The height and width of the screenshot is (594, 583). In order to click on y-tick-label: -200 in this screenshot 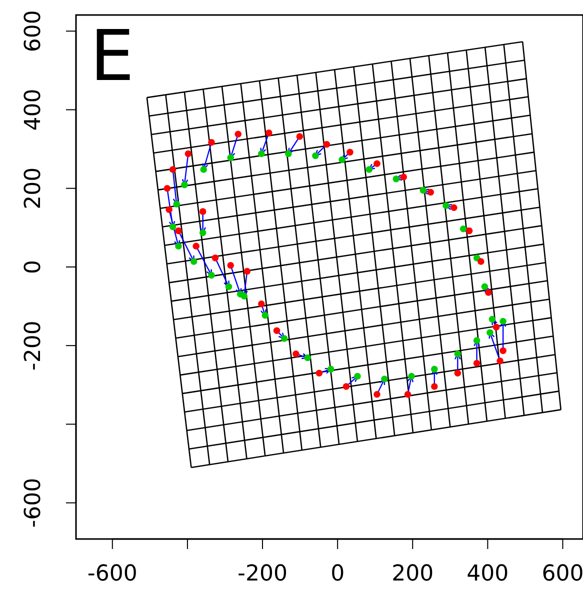, I will do `click(33, 345)`.